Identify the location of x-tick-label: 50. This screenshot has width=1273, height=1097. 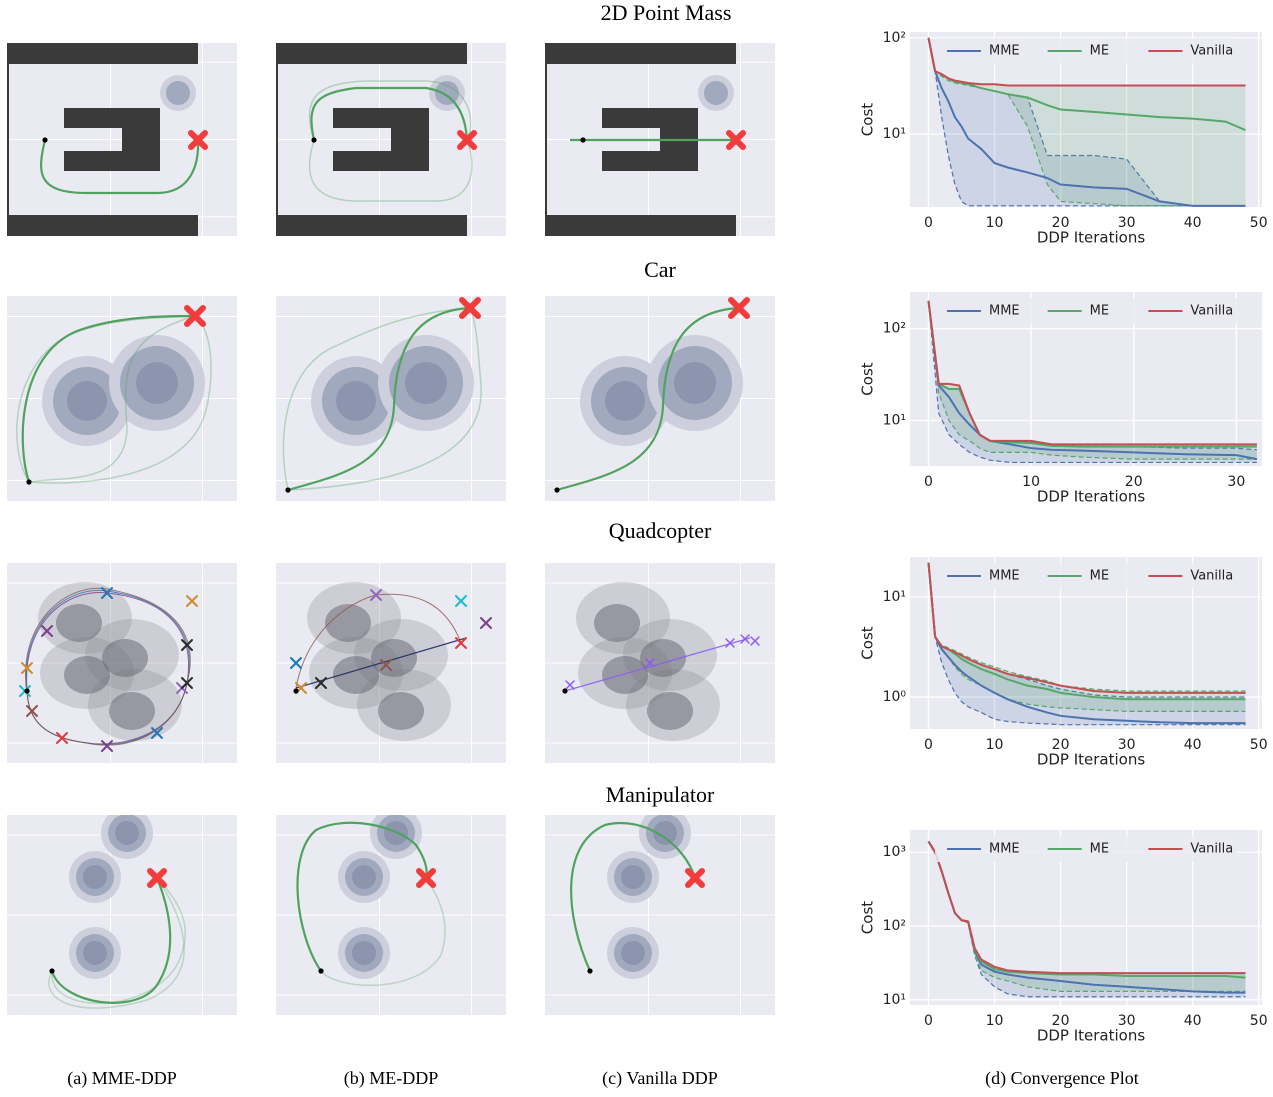
(1259, 1021).